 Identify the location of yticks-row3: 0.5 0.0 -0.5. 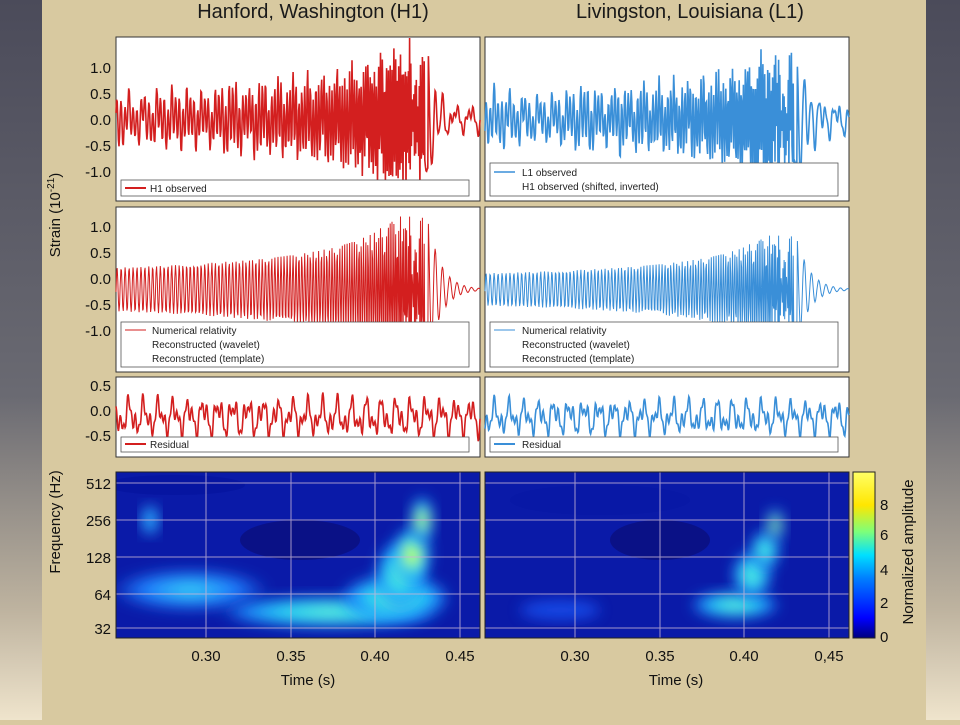
(98, 411).